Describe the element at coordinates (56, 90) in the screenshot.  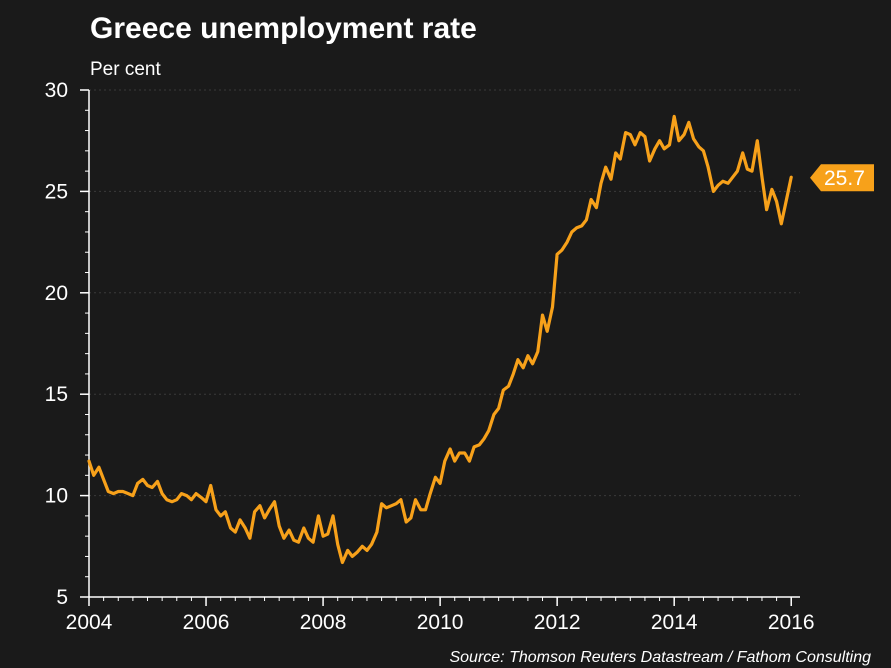
I see `y-tick-label: 30` at that location.